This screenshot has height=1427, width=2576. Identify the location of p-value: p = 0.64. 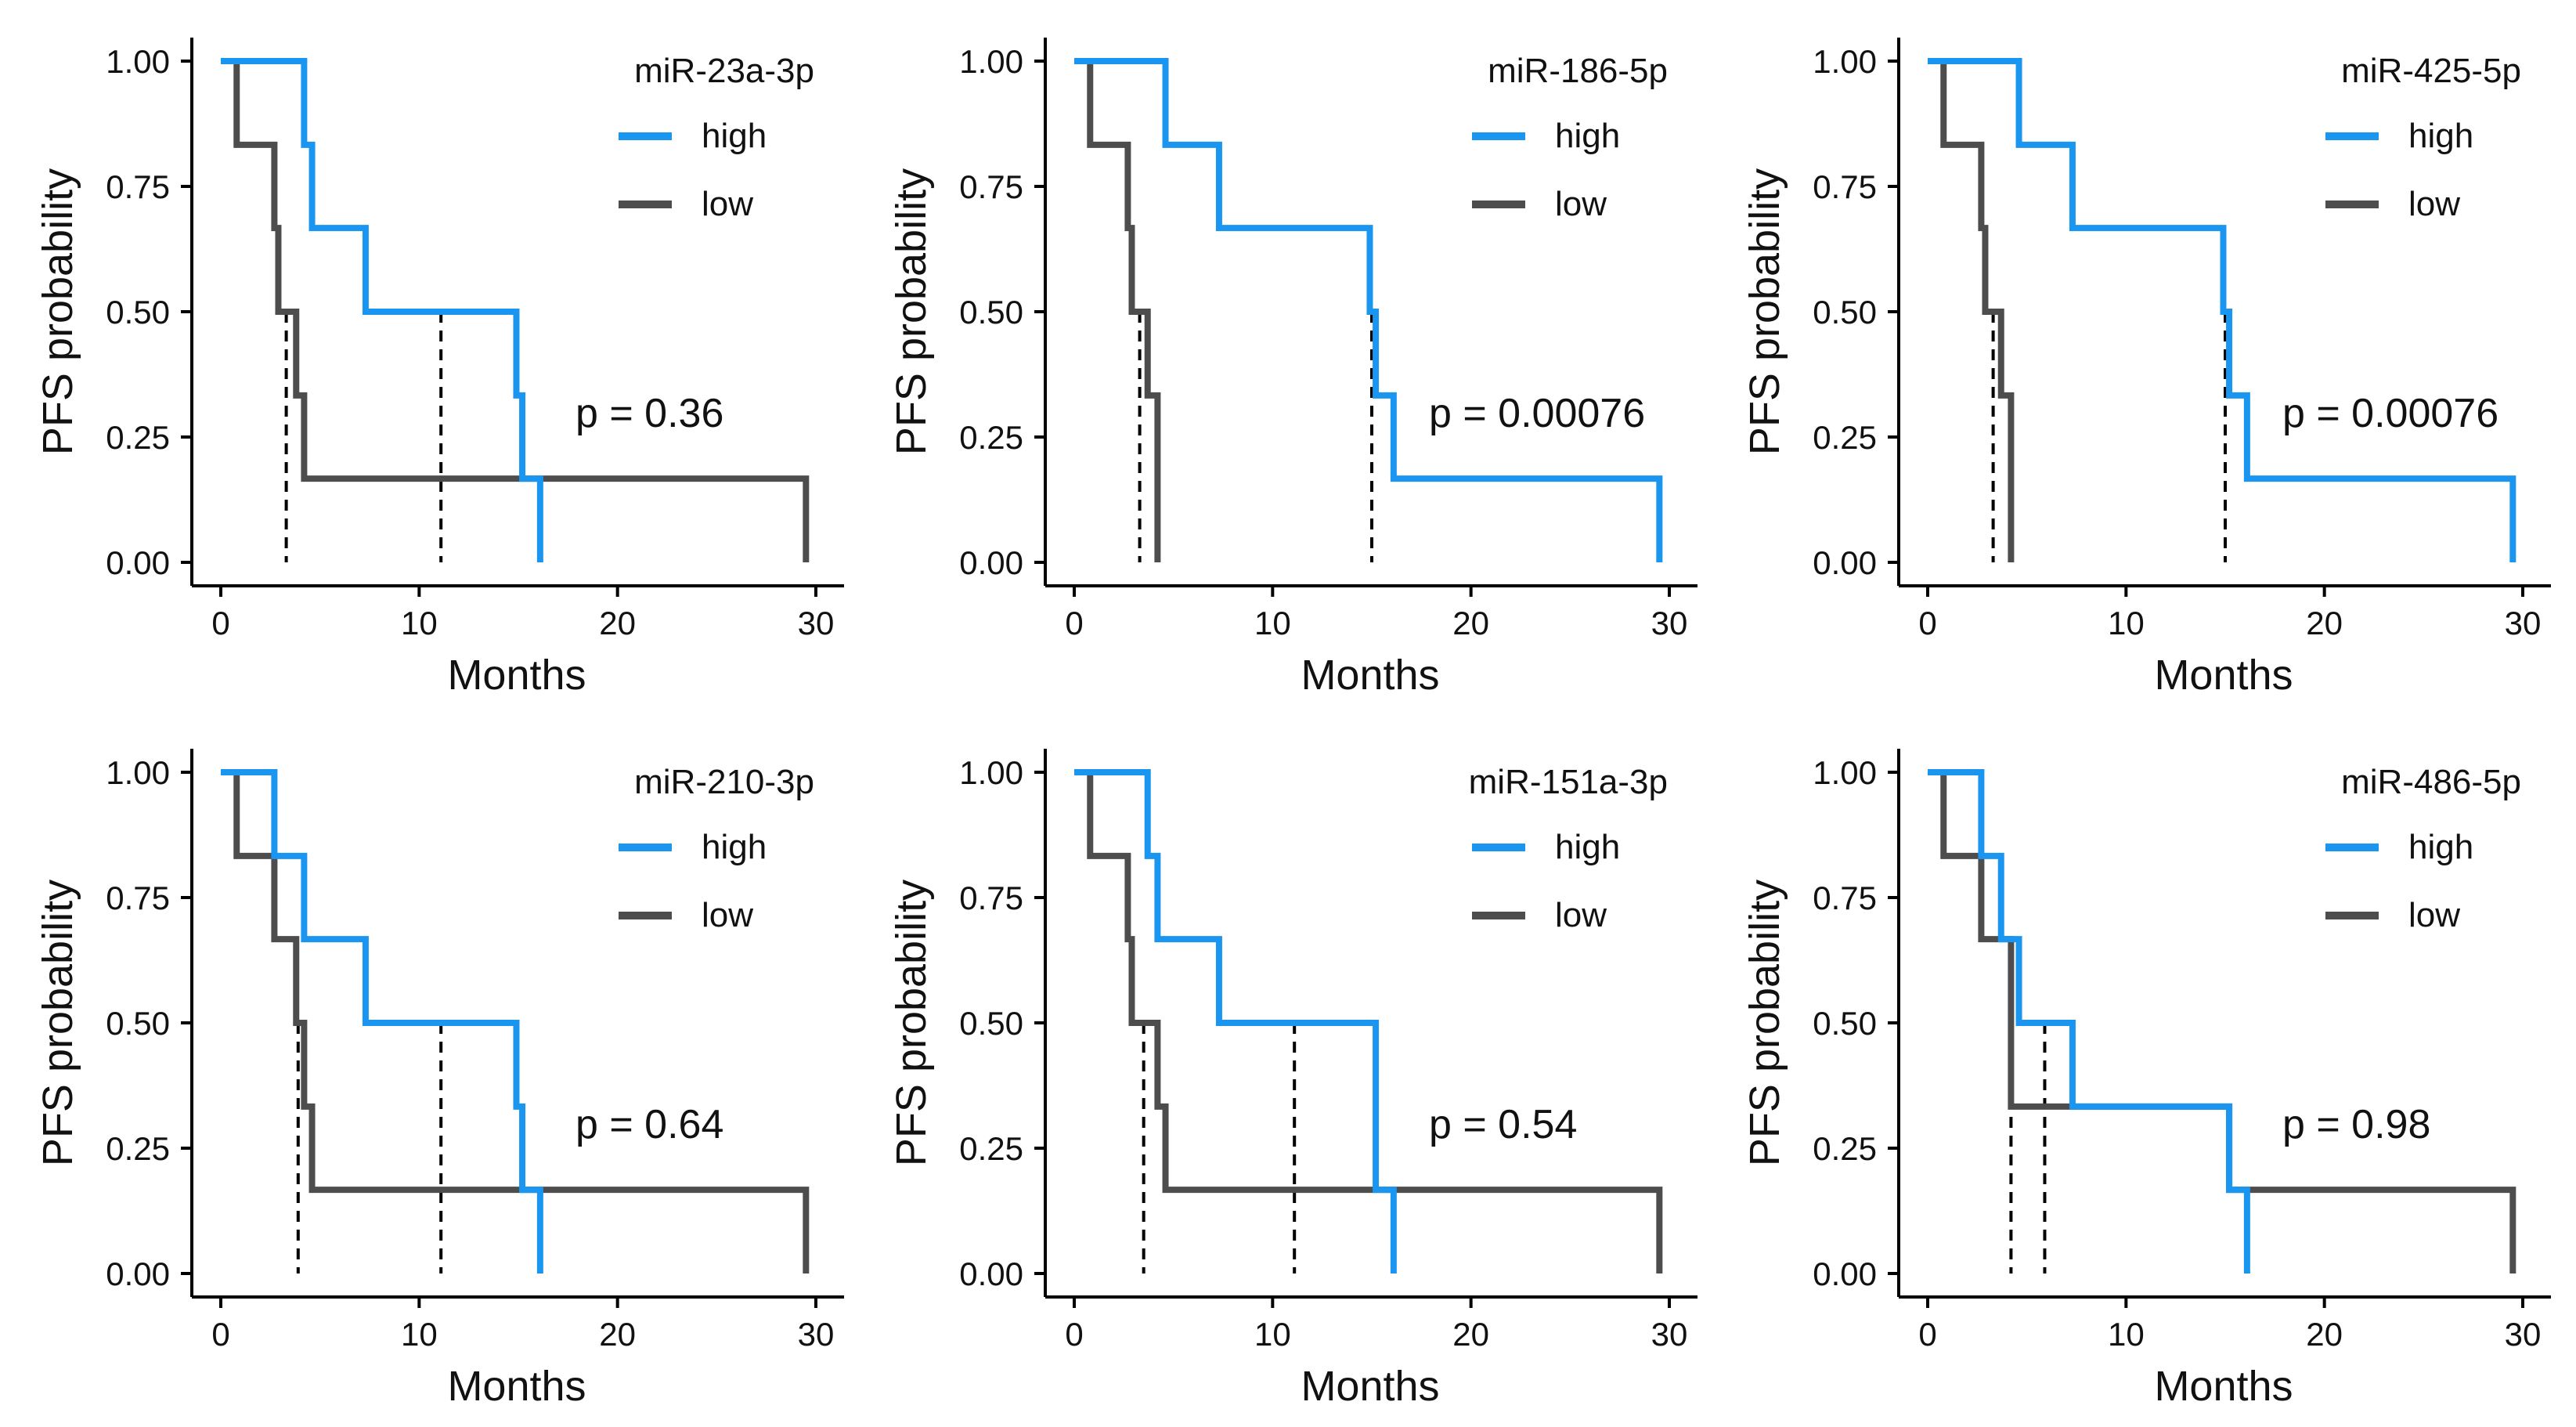
(649, 1124).